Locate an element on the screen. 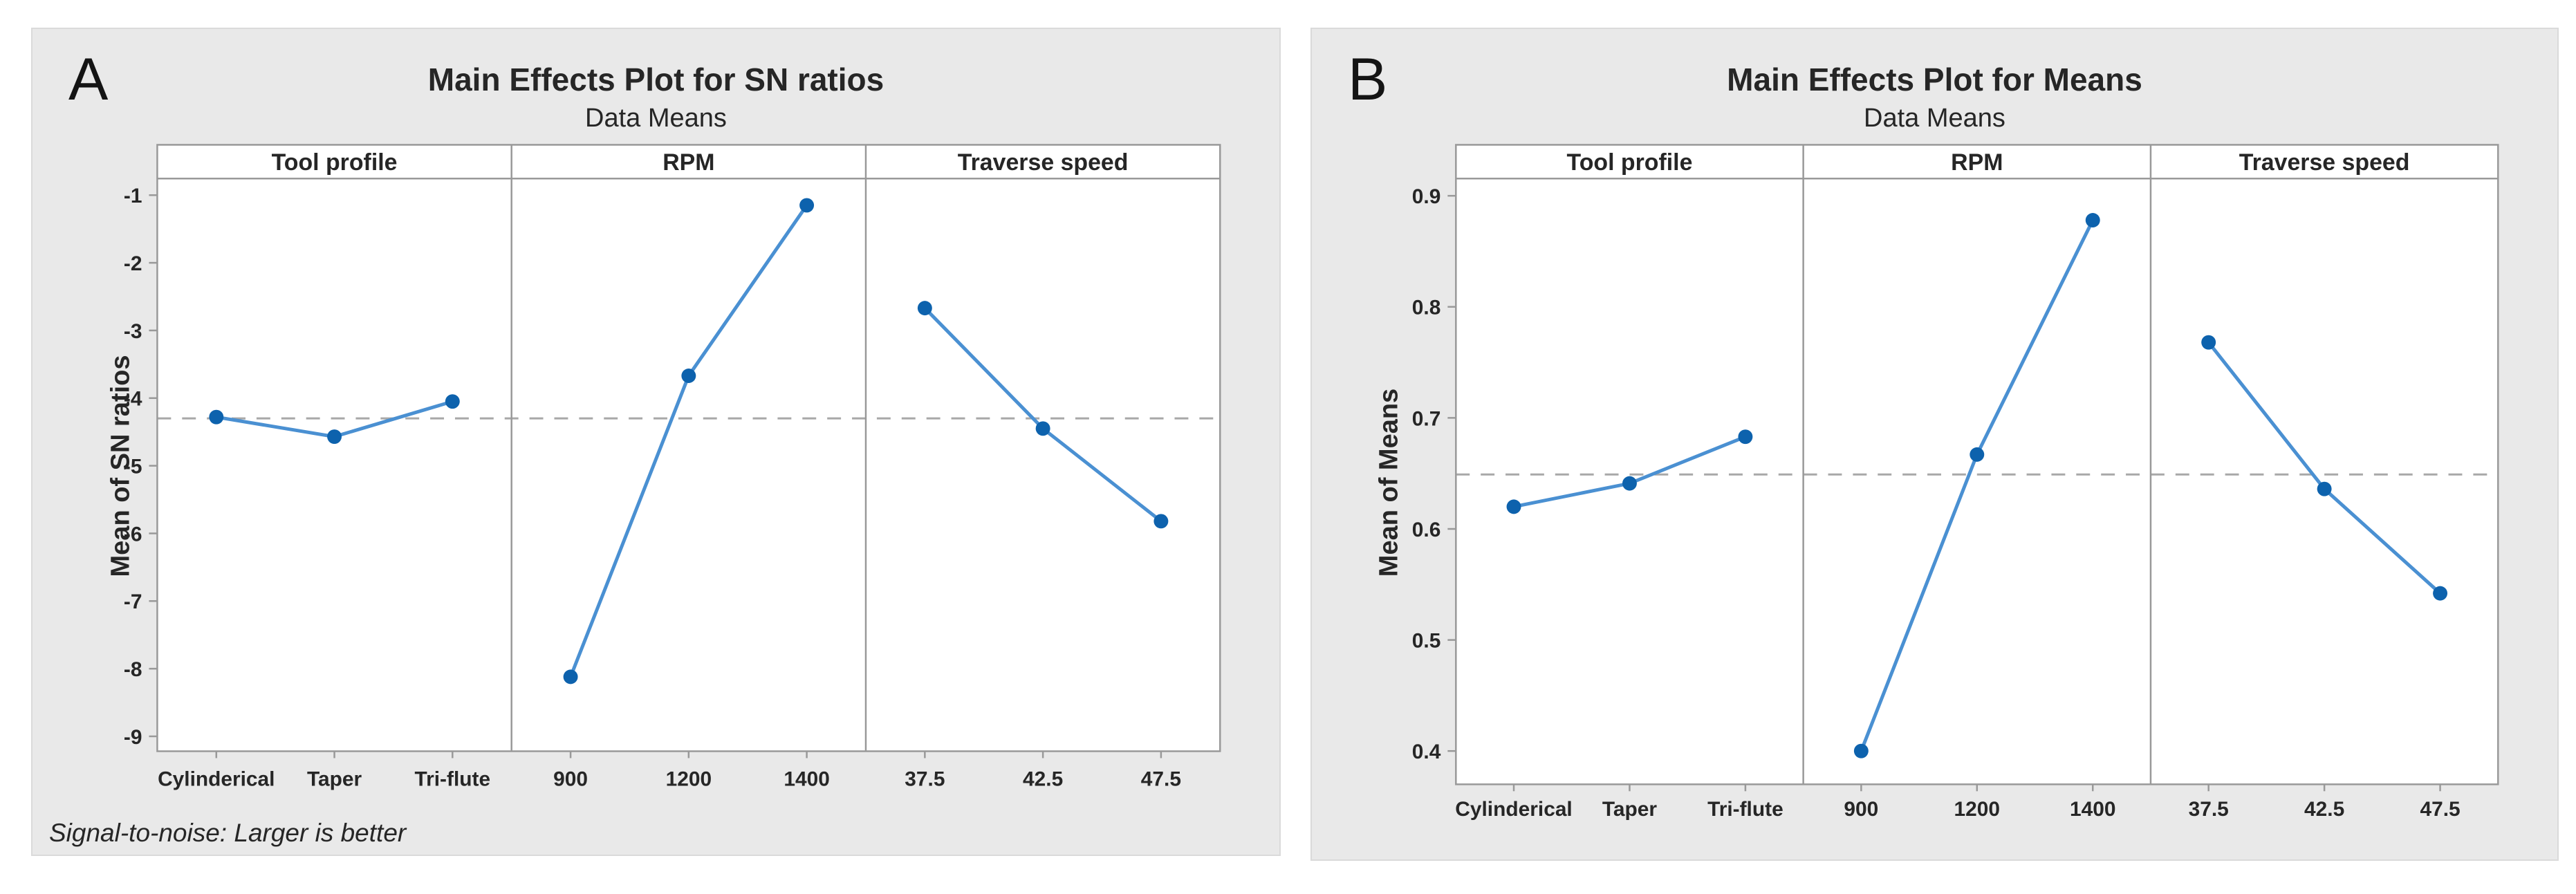 The image size is (2576, 894). y-tick-label: 0.4 is located at coordinates (1426, 752).